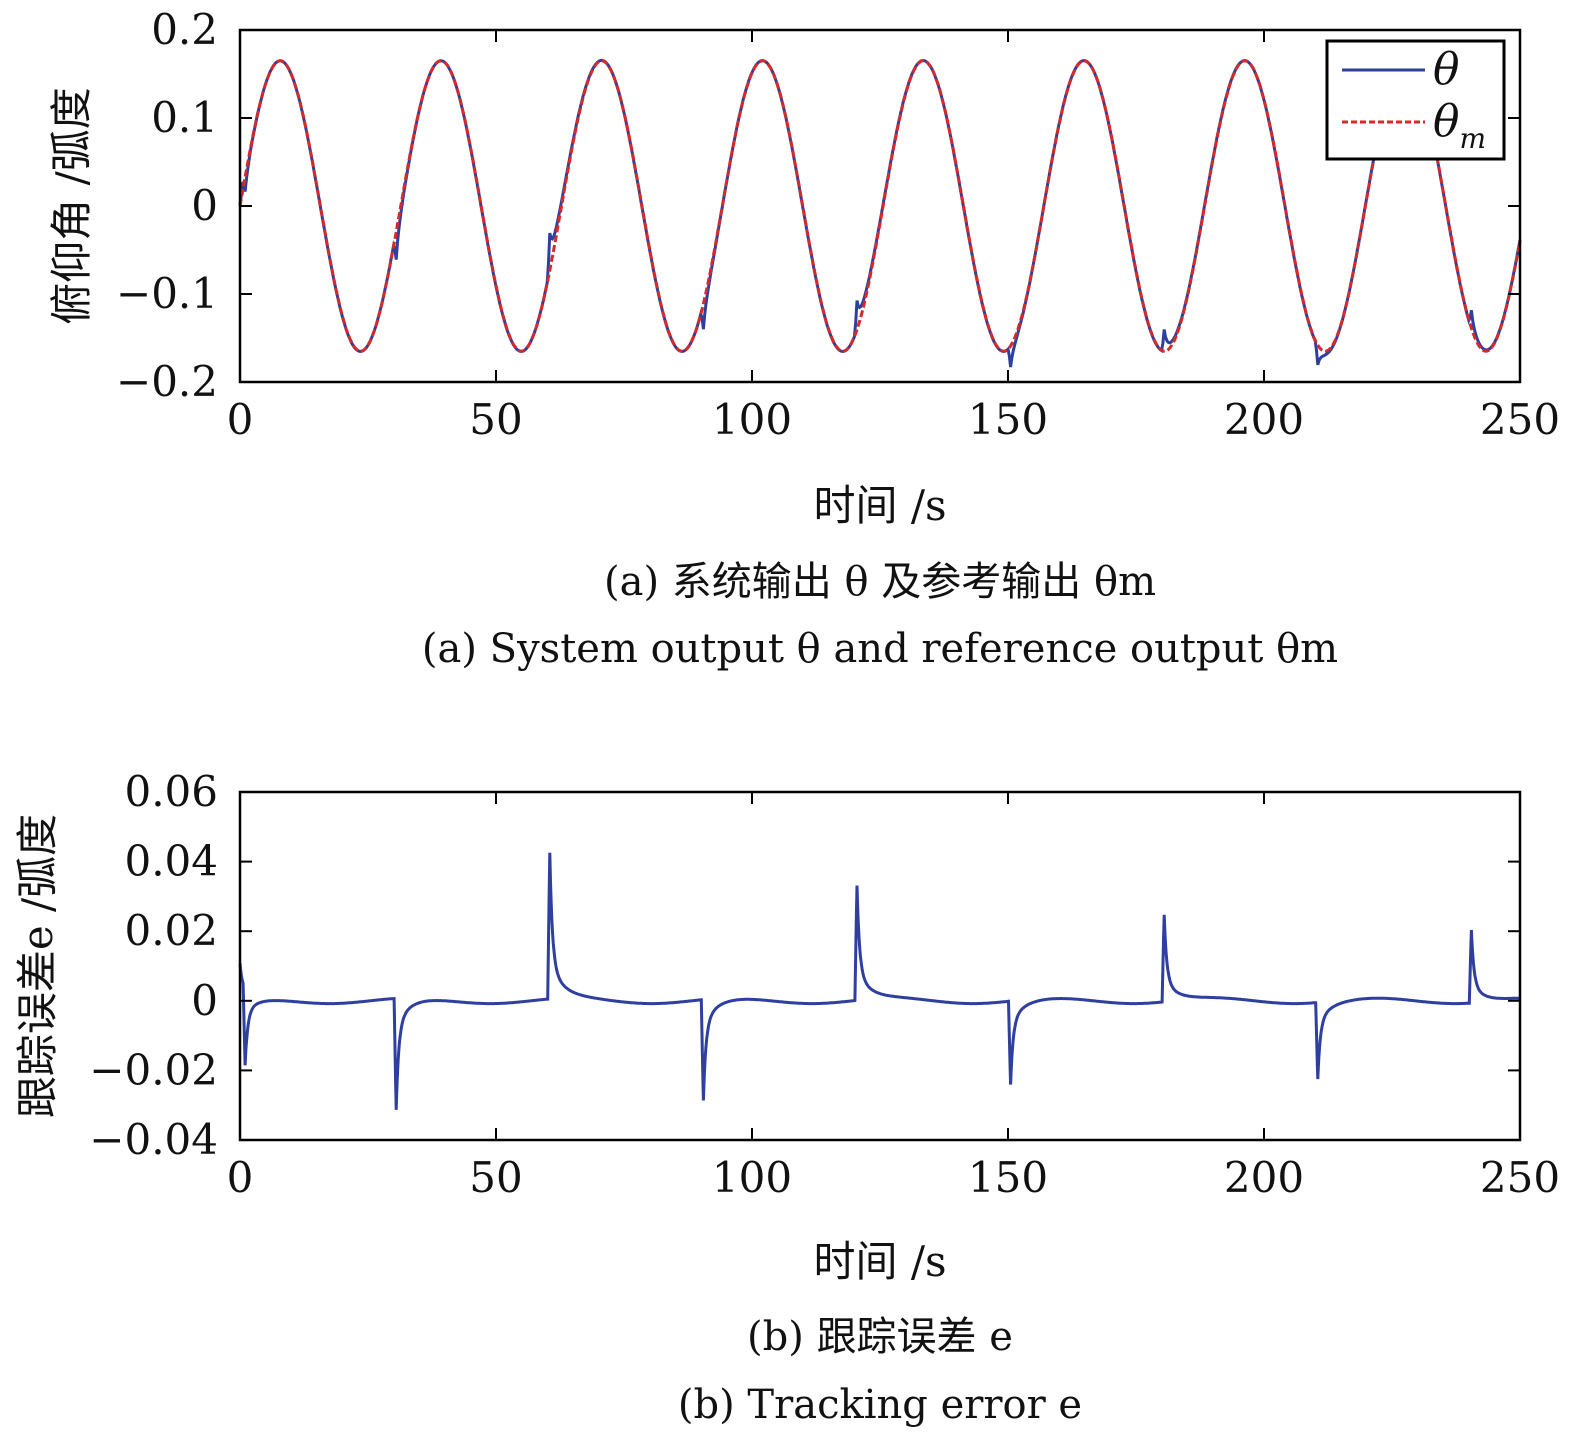 The width and height of the screenshot is (1575, 1443). I want to click on chart-b-ytick-label: −0.02, so click(153, 1069).